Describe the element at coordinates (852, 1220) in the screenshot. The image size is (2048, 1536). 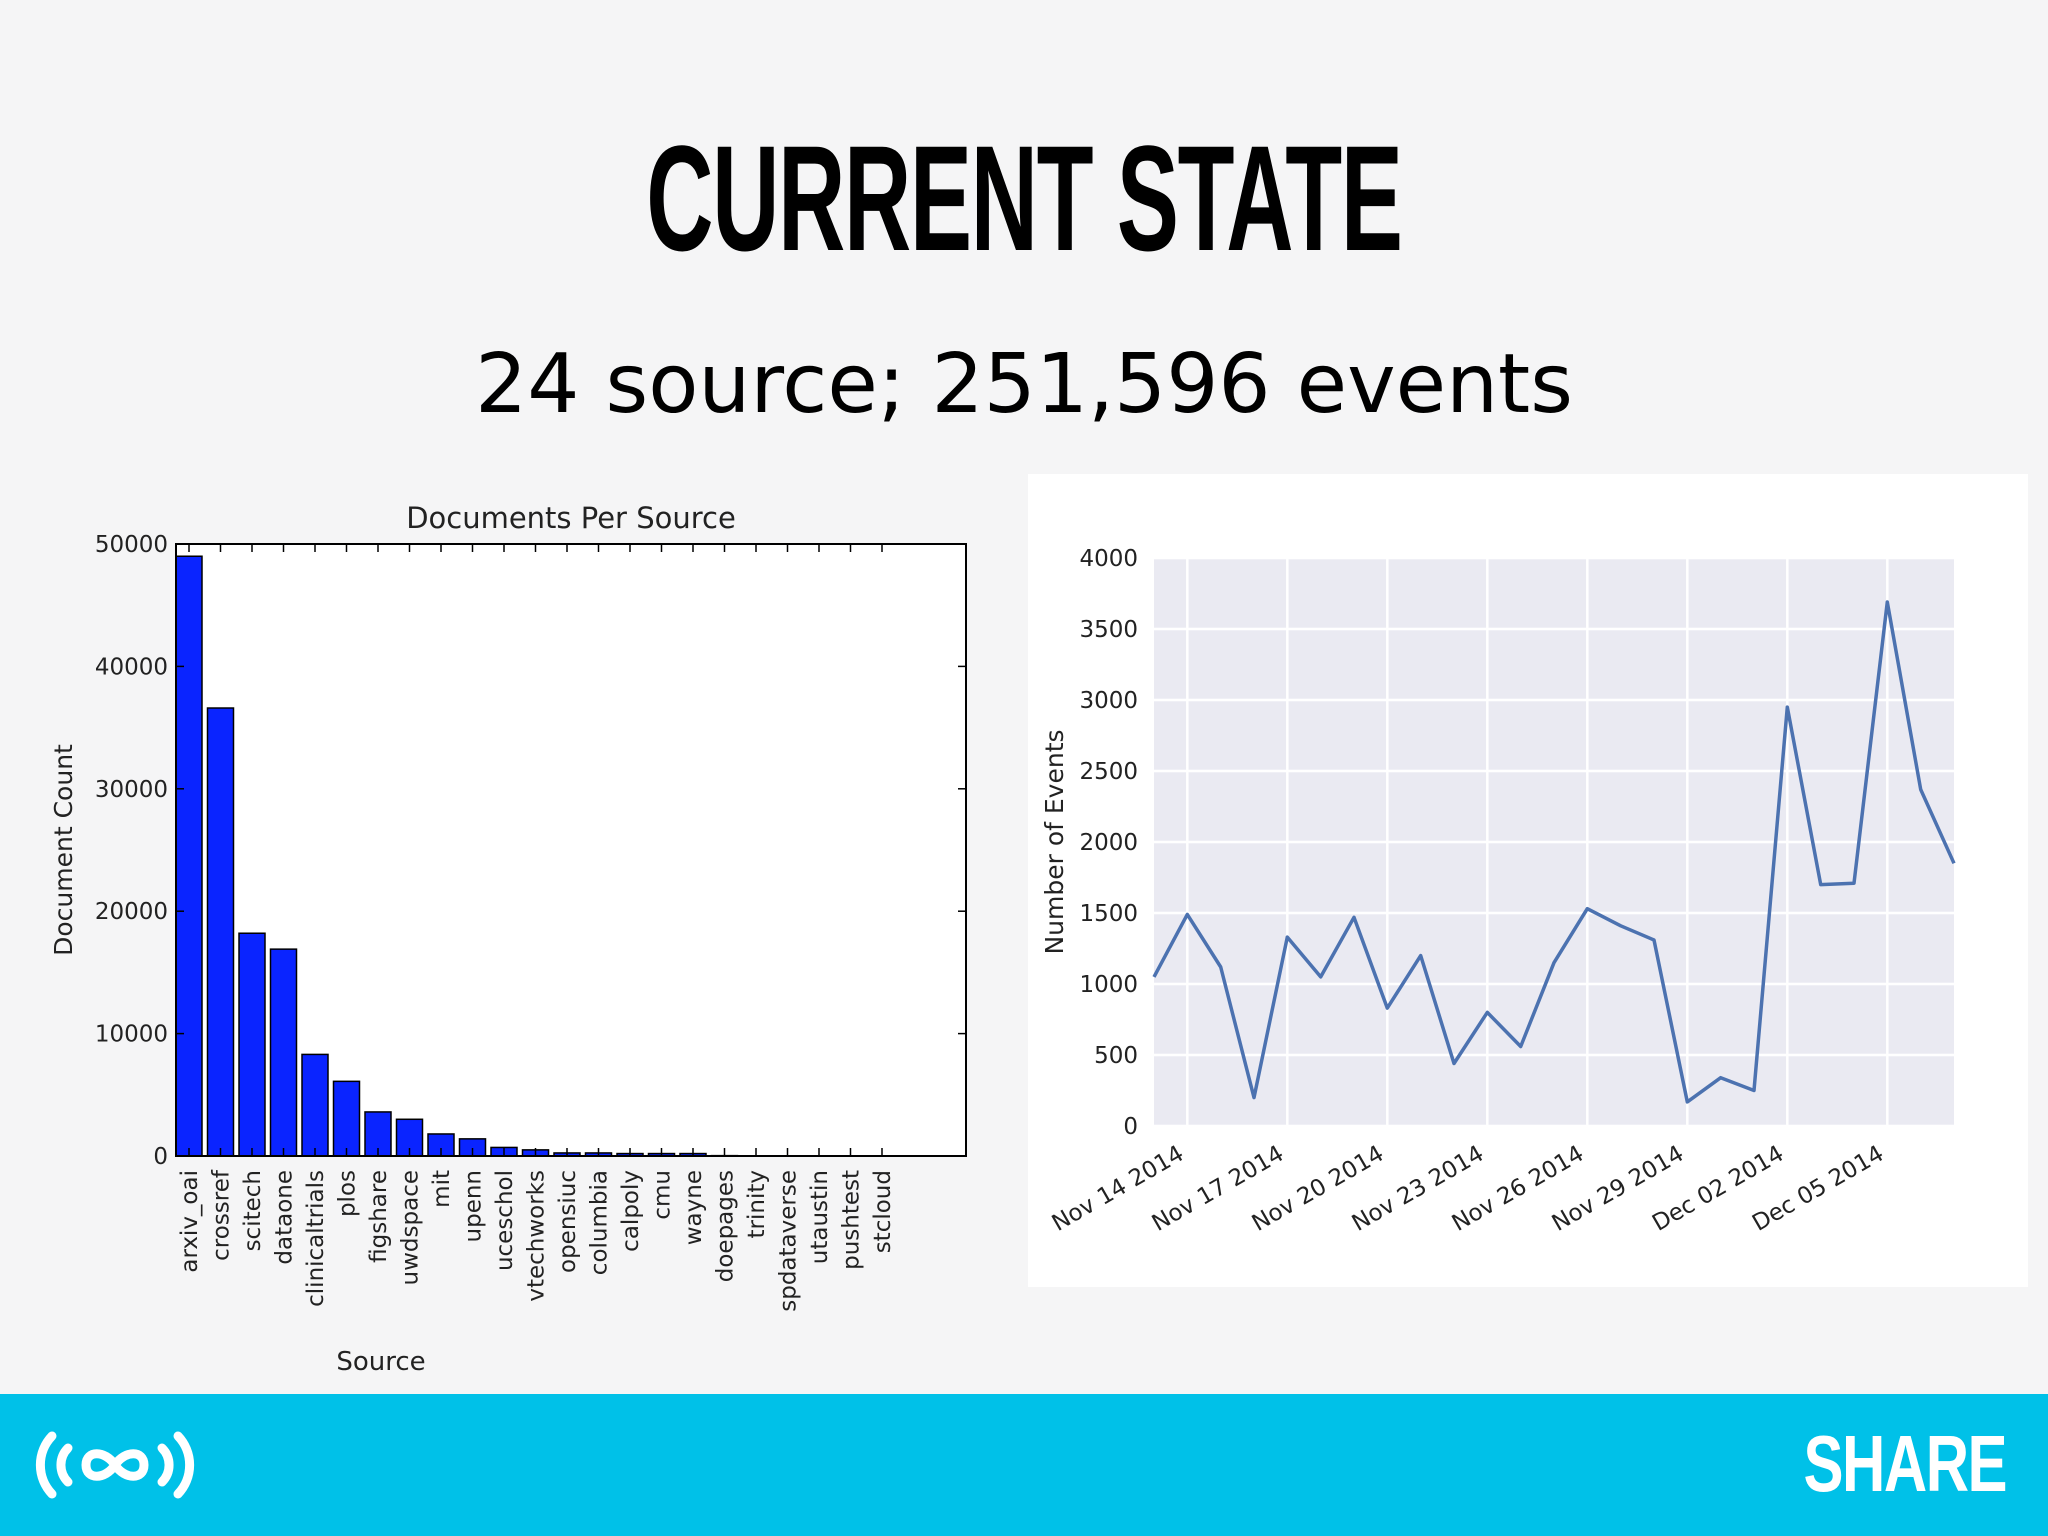
I see `x-tick-label: pushtest` at that location.